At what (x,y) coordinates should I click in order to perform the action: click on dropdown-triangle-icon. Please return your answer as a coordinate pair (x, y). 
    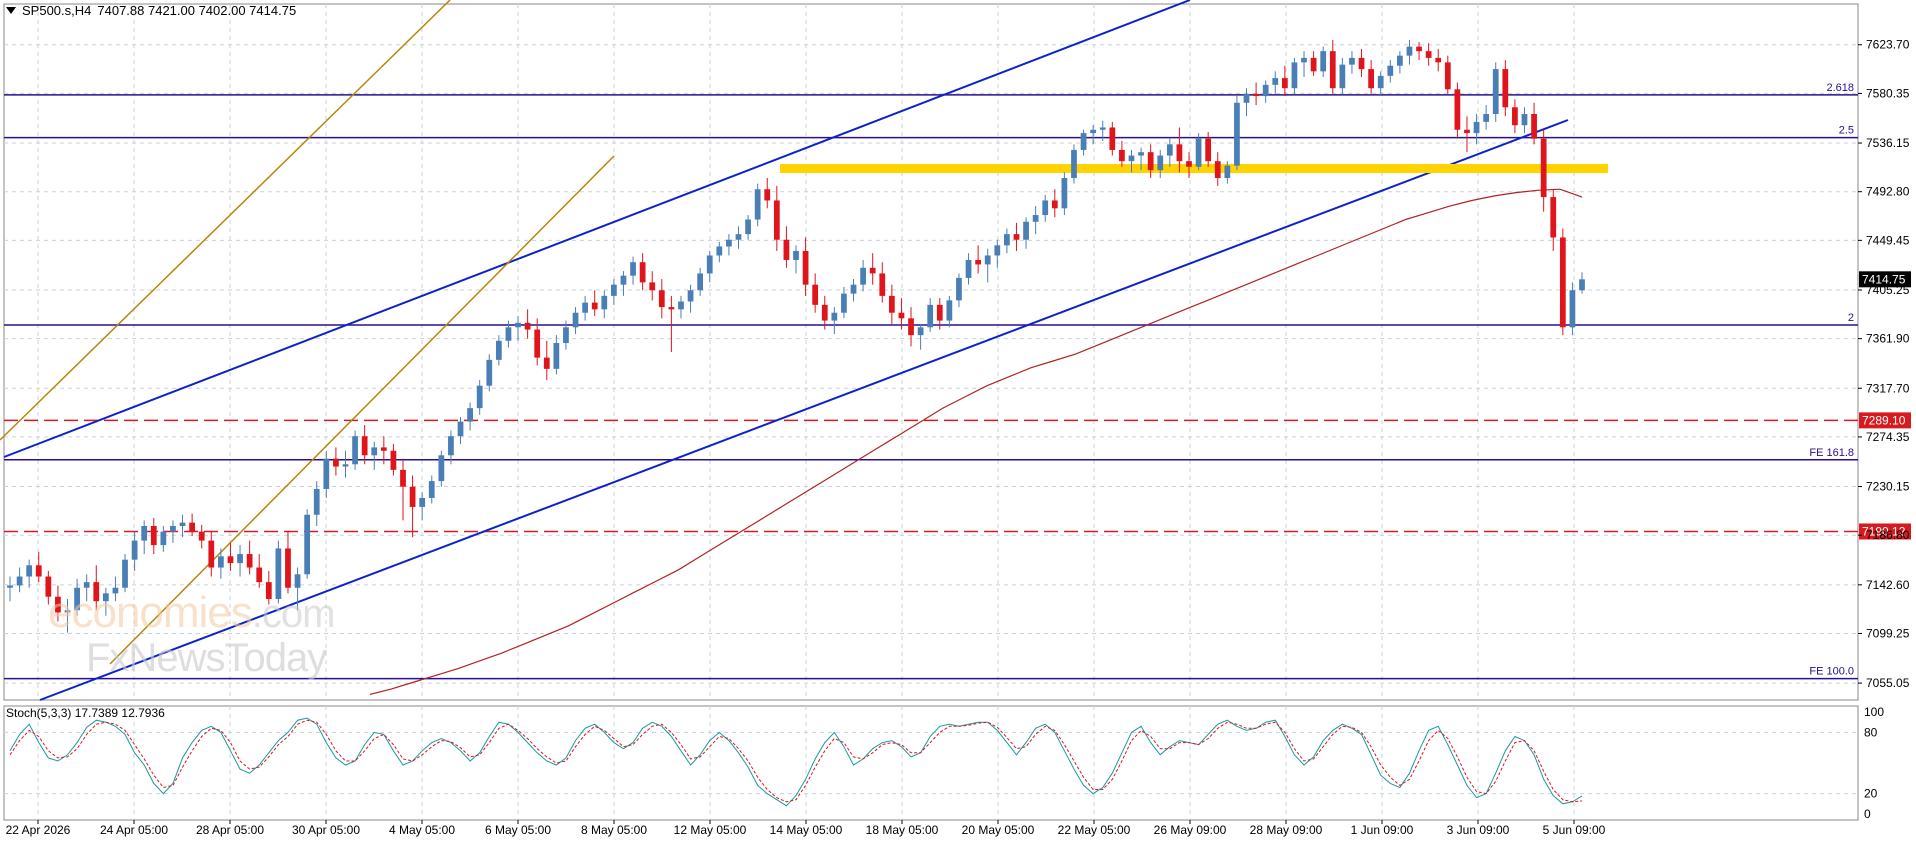
    Looking at the image, I should click on (11, 10).